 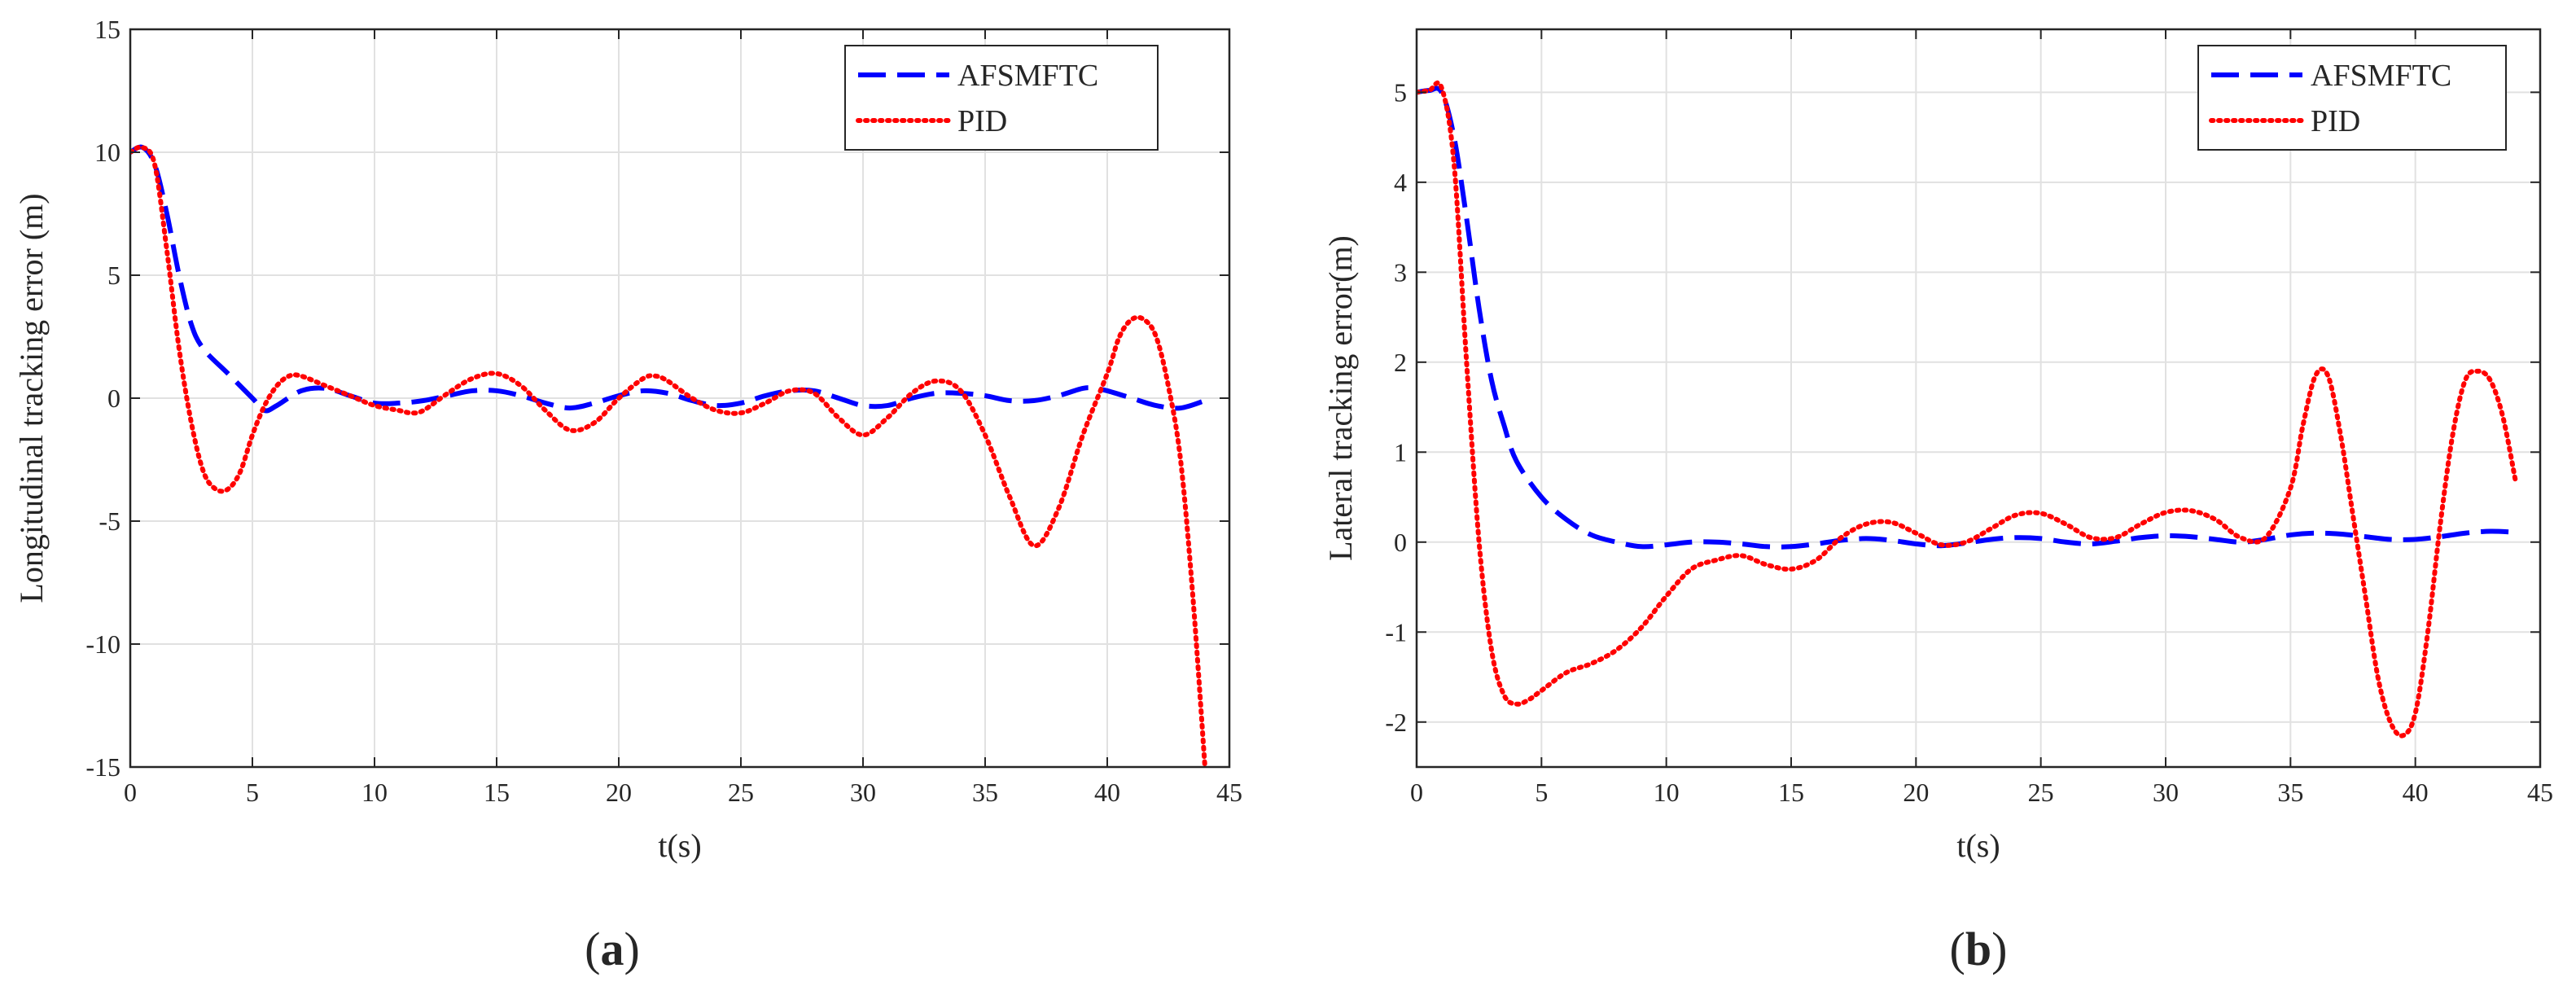 I want to click on chart-b-x-tick-label: 45, so click(x=2540, y=792).